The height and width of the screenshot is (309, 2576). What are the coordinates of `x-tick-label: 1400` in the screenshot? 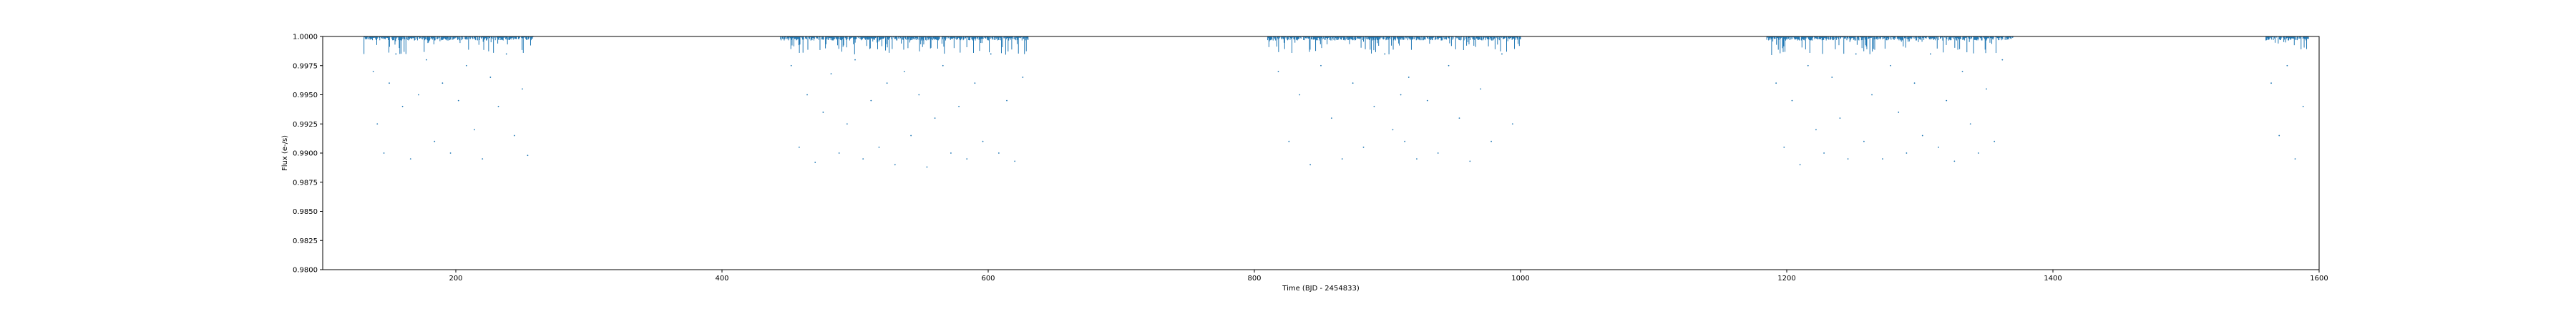 It's located at (2053, 279).